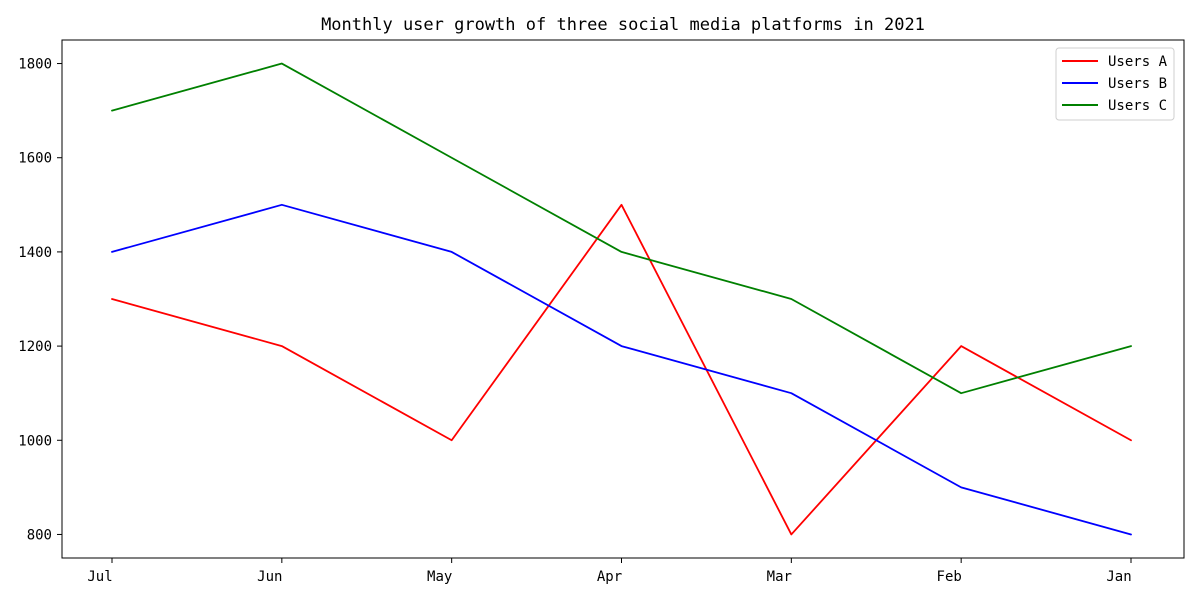 This screenshot has width=1200, height=600. What do you see at coordinates (35, 441) in the screenshot?
I see `y-tick-label: 1000` at bounding box center [35, 441].